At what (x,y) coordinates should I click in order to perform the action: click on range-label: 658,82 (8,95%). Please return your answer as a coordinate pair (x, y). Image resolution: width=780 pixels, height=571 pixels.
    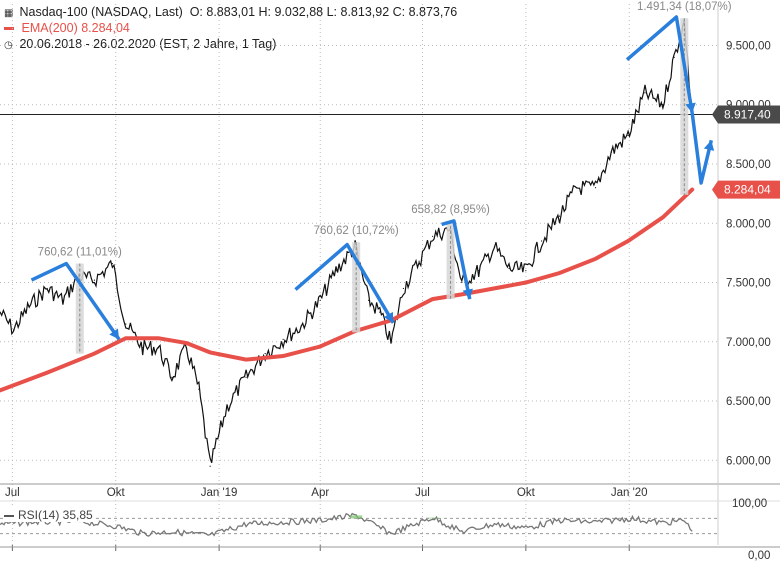
    Looking at the image, I should click on (450, 210).